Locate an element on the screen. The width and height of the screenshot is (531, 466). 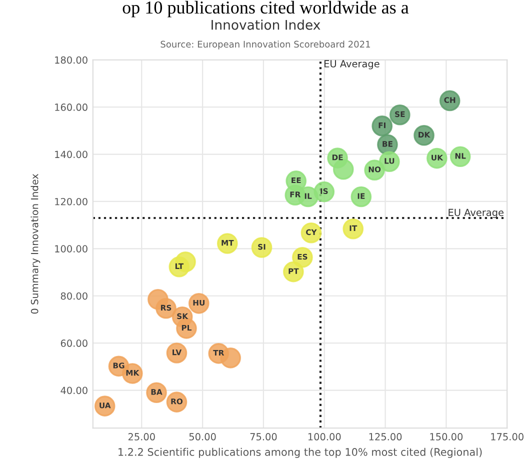
y-tick-label: 100.00 is located at coordinates (71, 249).